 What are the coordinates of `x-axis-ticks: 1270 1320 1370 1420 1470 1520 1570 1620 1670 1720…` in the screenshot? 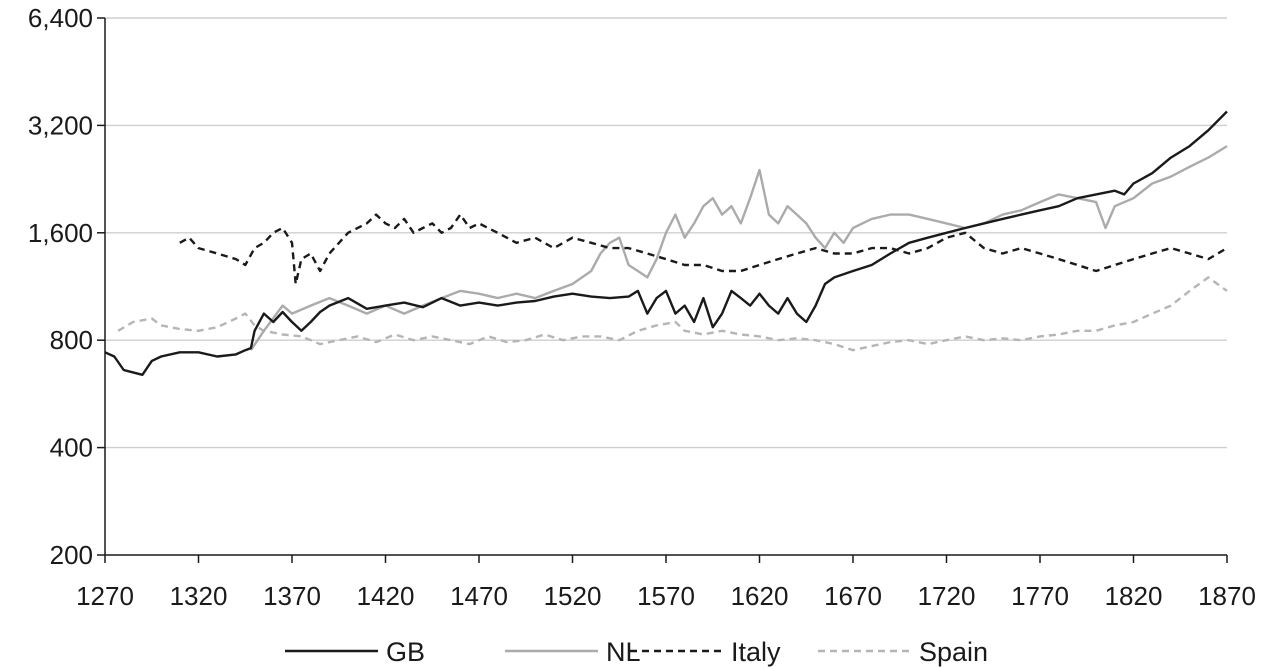 It's located at (666, 583).